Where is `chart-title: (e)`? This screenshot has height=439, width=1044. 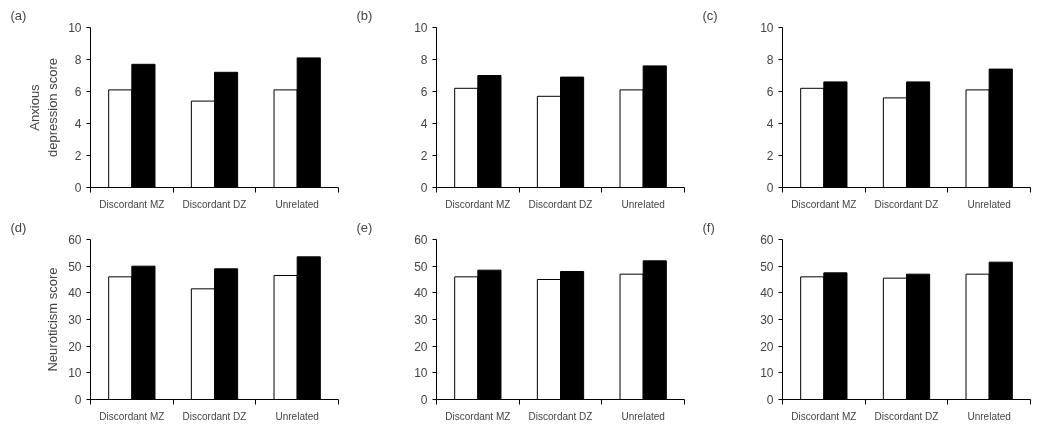
chart-title: (e) is located at coordinates (364, 227).